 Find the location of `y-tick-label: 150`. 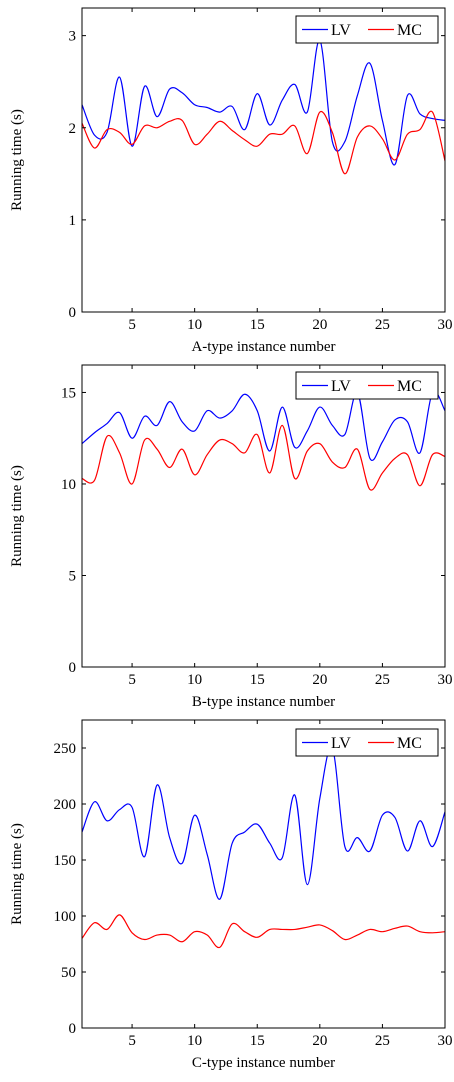

y-tick-label: 150 is located at coordinates (65, 861).